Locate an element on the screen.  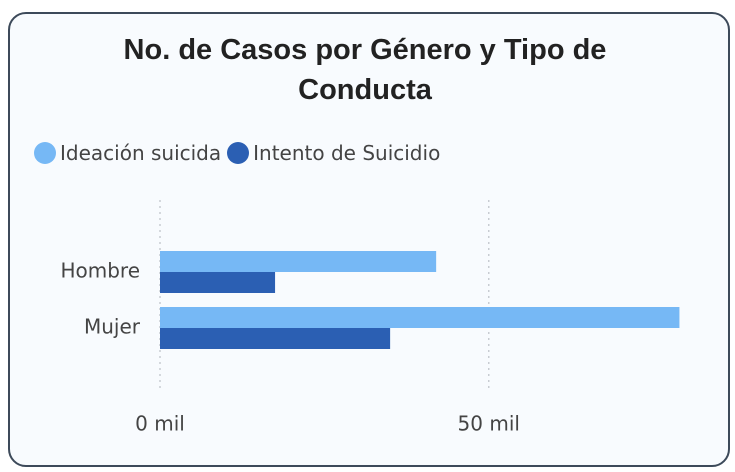
y-tick-label: Hombre is located at coordinates (100, 271).